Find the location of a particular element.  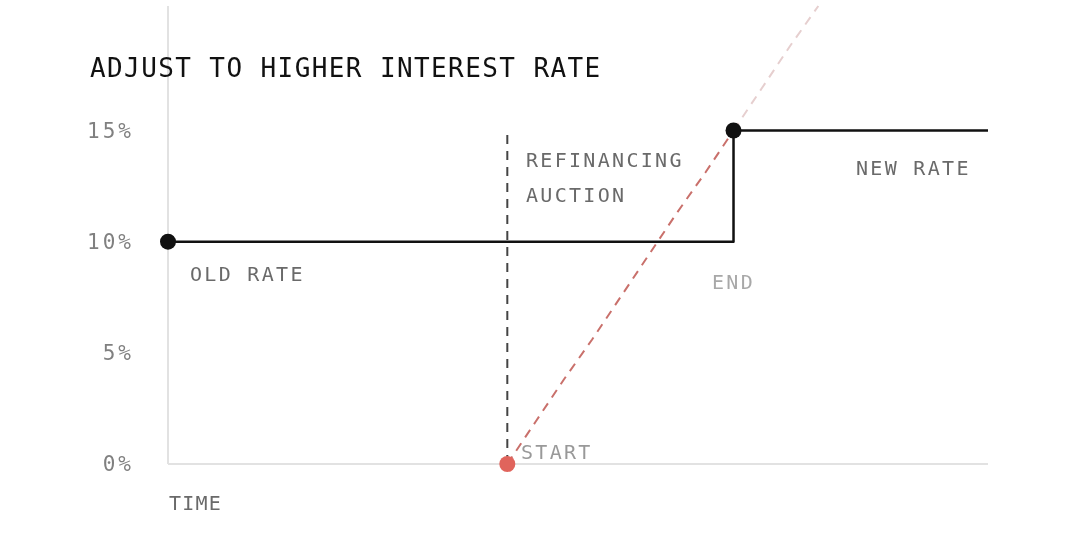

annotation: REFINANCING AUCTION is located at coordinates (605, 177).